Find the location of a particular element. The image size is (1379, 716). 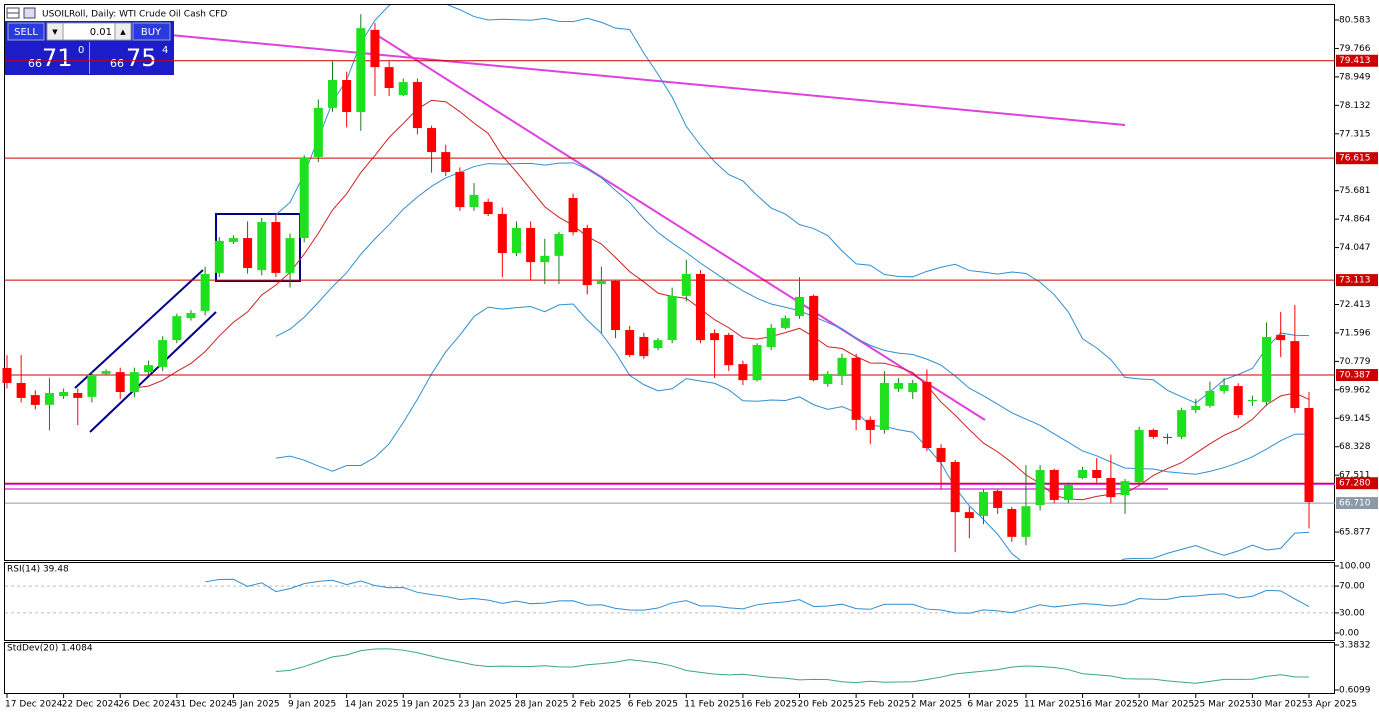

x-tick-label: 23 Jan 2025 is located at coordinates (485, 705).